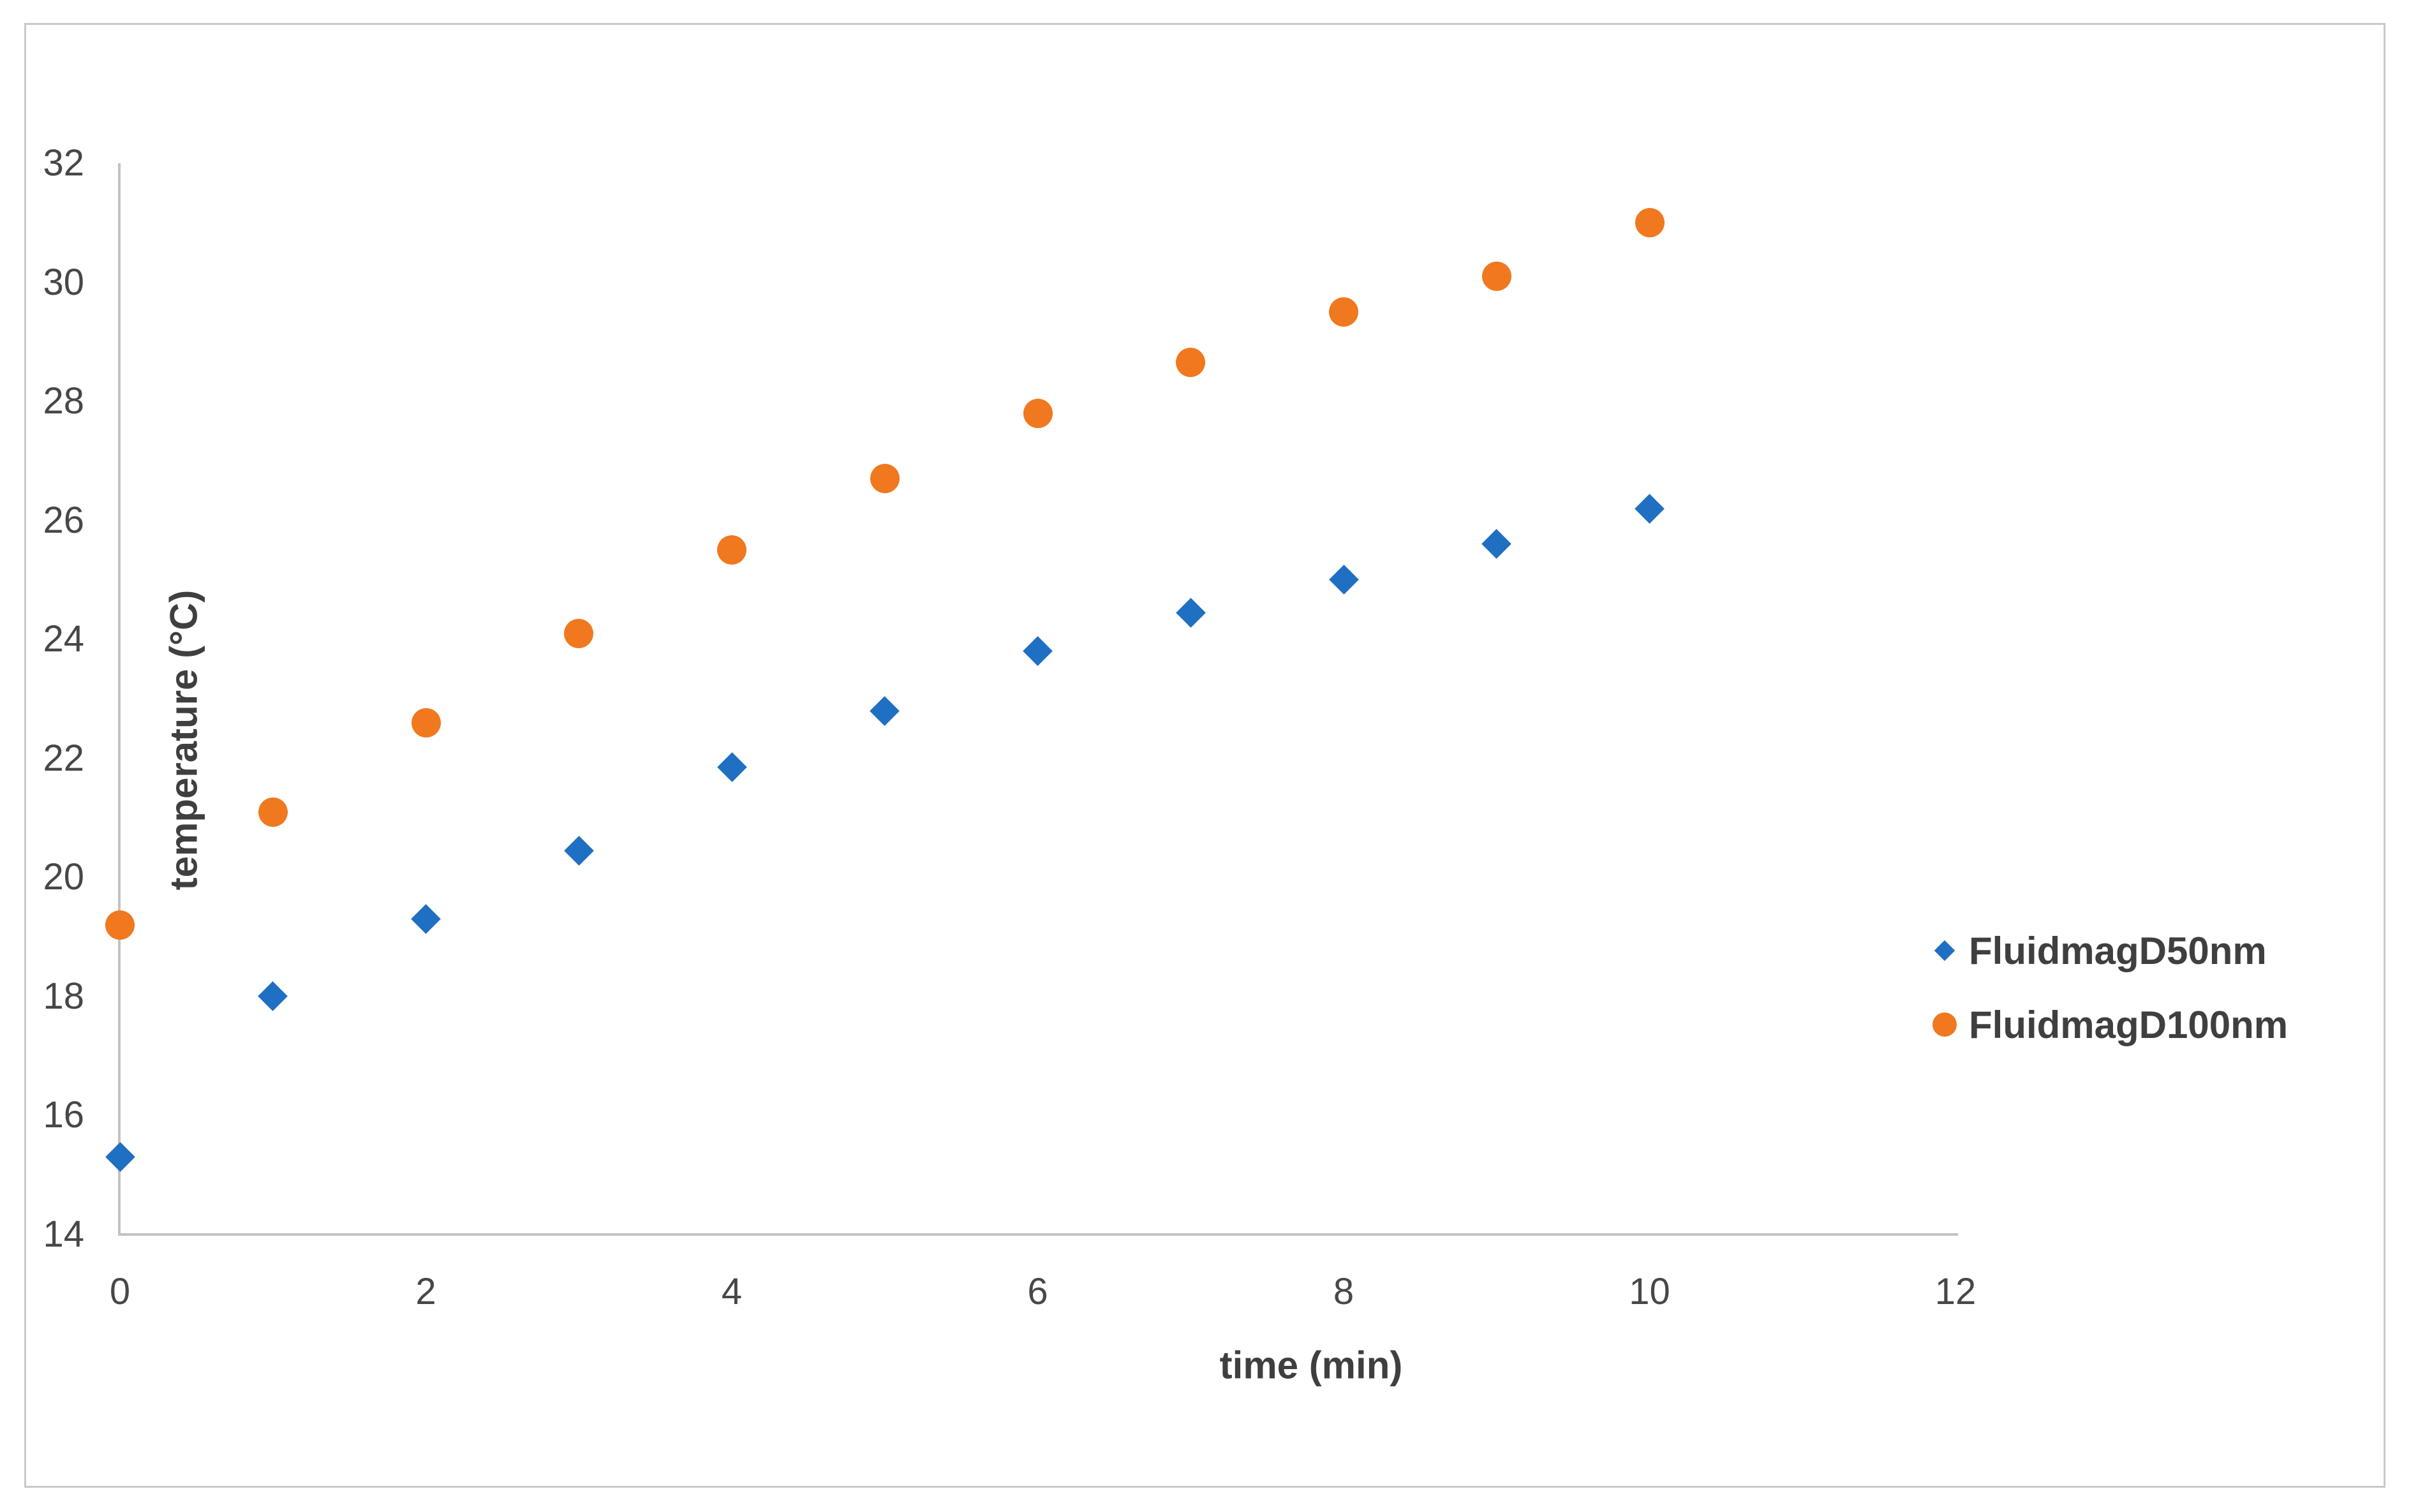 This screenshot has width=2411, height=1512. Describe the element at coordinates (1191, 363) in the screenshot. I see `scatter-point-FluidmagD100nm-t7` at that location.